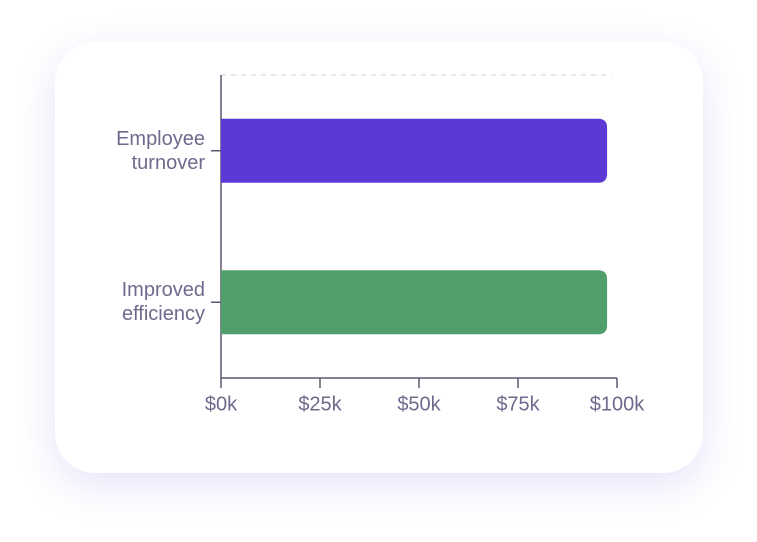 This screenshot has height=542, width=757. Describe the element at coordinates (419, 404) in the screenshot. I see `x-tick-label: $50k` at that location.